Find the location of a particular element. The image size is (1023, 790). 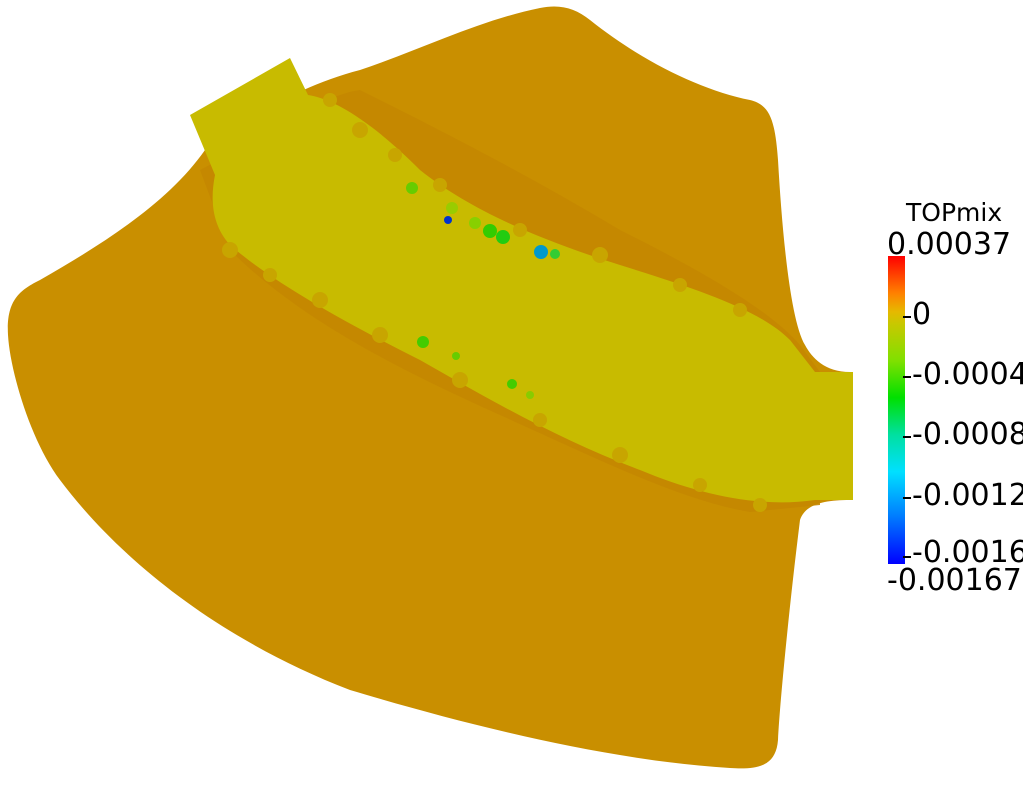

colorbar is located at coordinates (896, 410).